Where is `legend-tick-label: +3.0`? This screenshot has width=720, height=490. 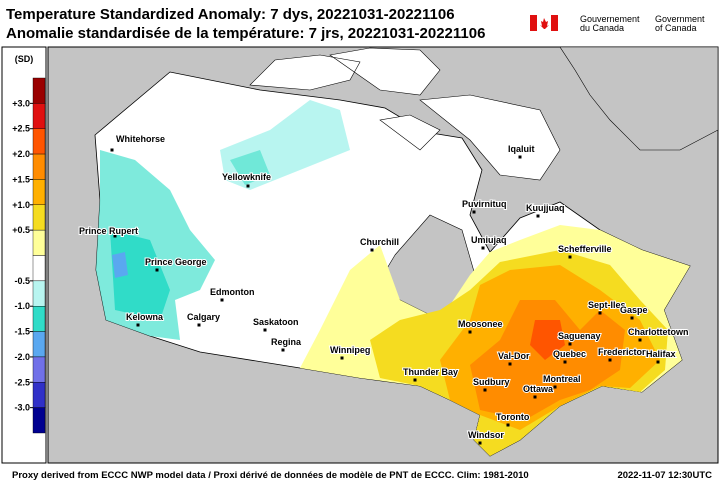 legend-tick-label: +3.0 is located at coordinates (21, 103).